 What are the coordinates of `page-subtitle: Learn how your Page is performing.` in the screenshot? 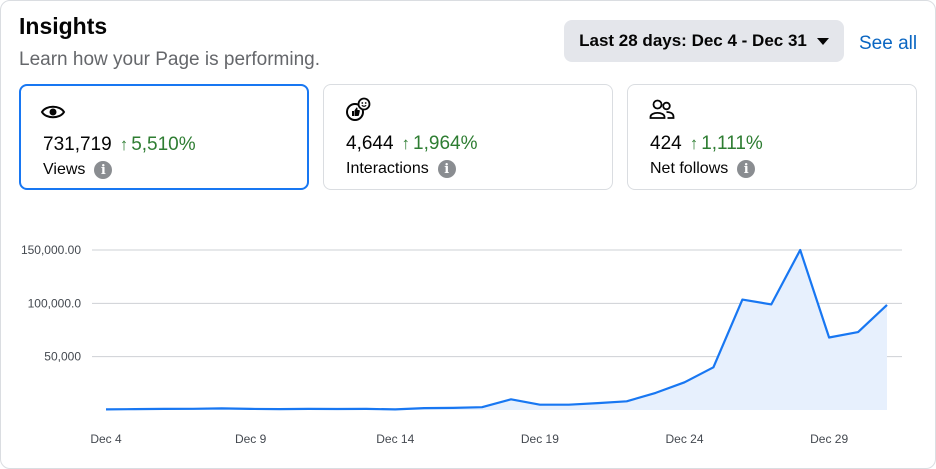 It's located at (169, 59).